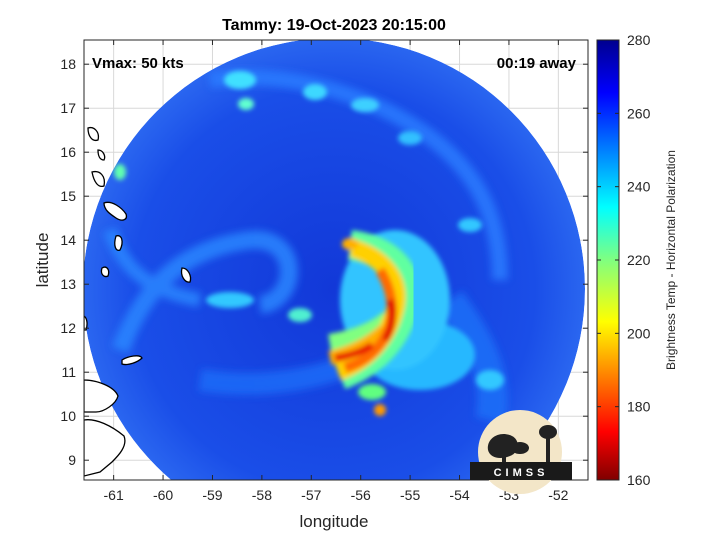 The width and height of the screenshot is (720, 545). I want to click on y-tick-label: 14, so click(68, 240).